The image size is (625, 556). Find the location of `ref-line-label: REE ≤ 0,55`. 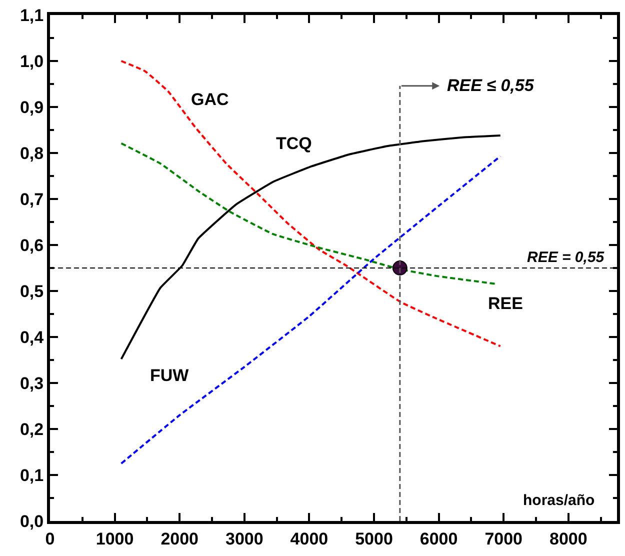

ref-line-label: REE ≤ 0,55 is located at coordinates (490, 85).